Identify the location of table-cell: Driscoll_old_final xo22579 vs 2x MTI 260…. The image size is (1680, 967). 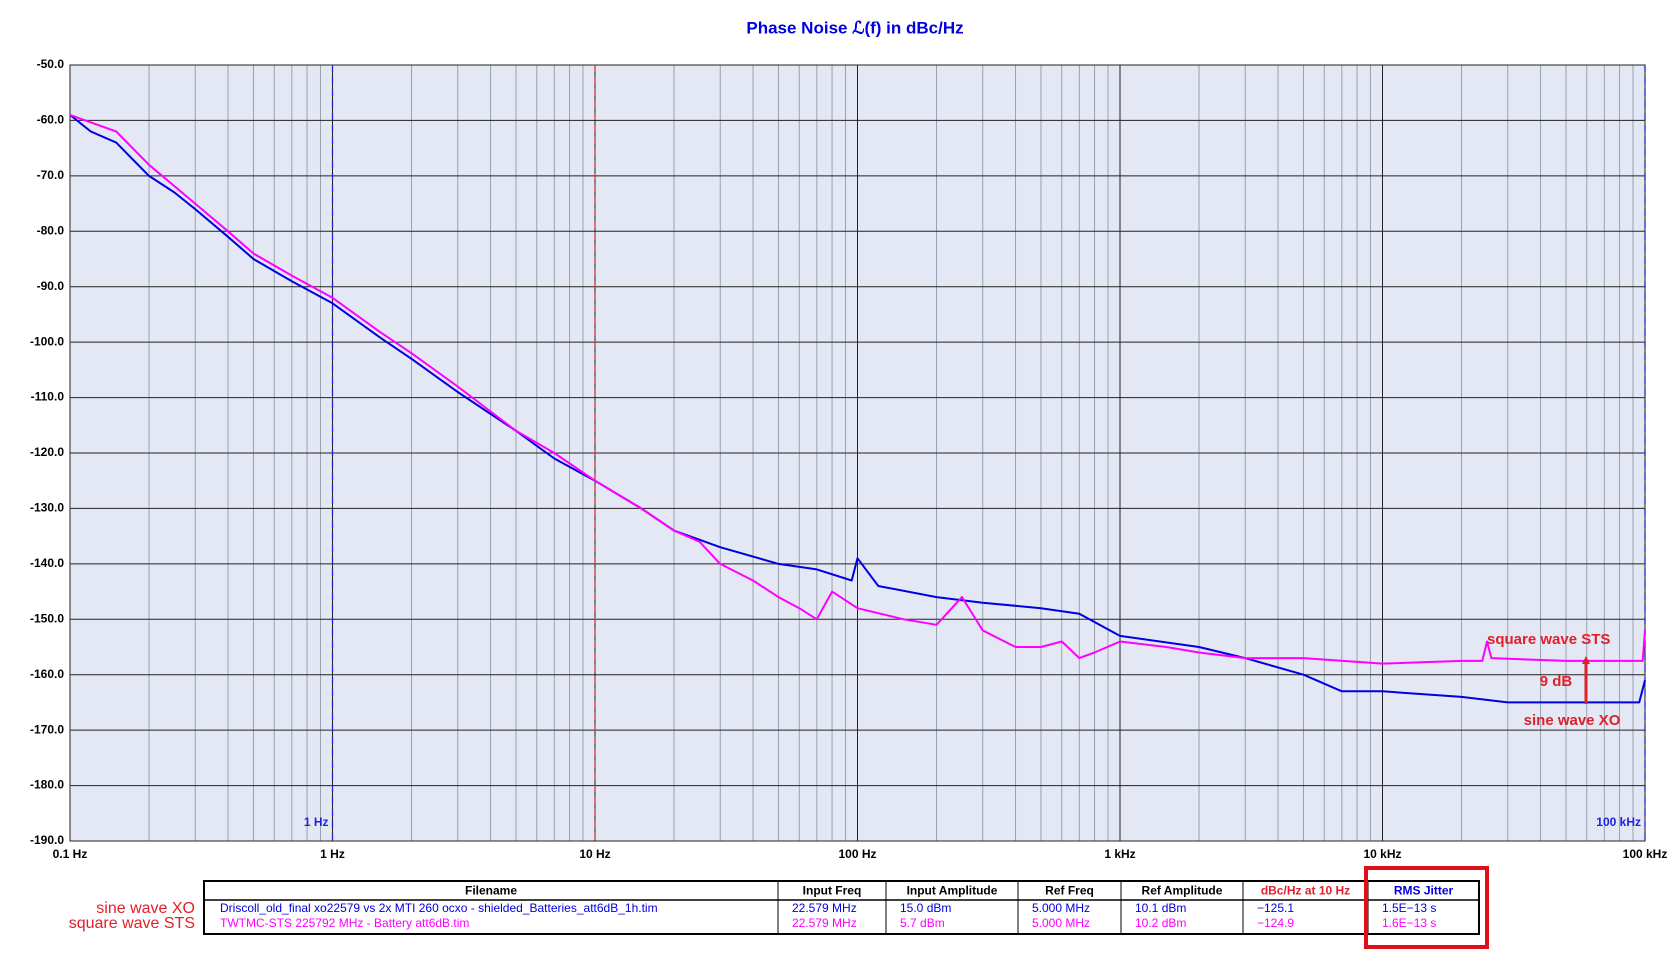
(439, 908).